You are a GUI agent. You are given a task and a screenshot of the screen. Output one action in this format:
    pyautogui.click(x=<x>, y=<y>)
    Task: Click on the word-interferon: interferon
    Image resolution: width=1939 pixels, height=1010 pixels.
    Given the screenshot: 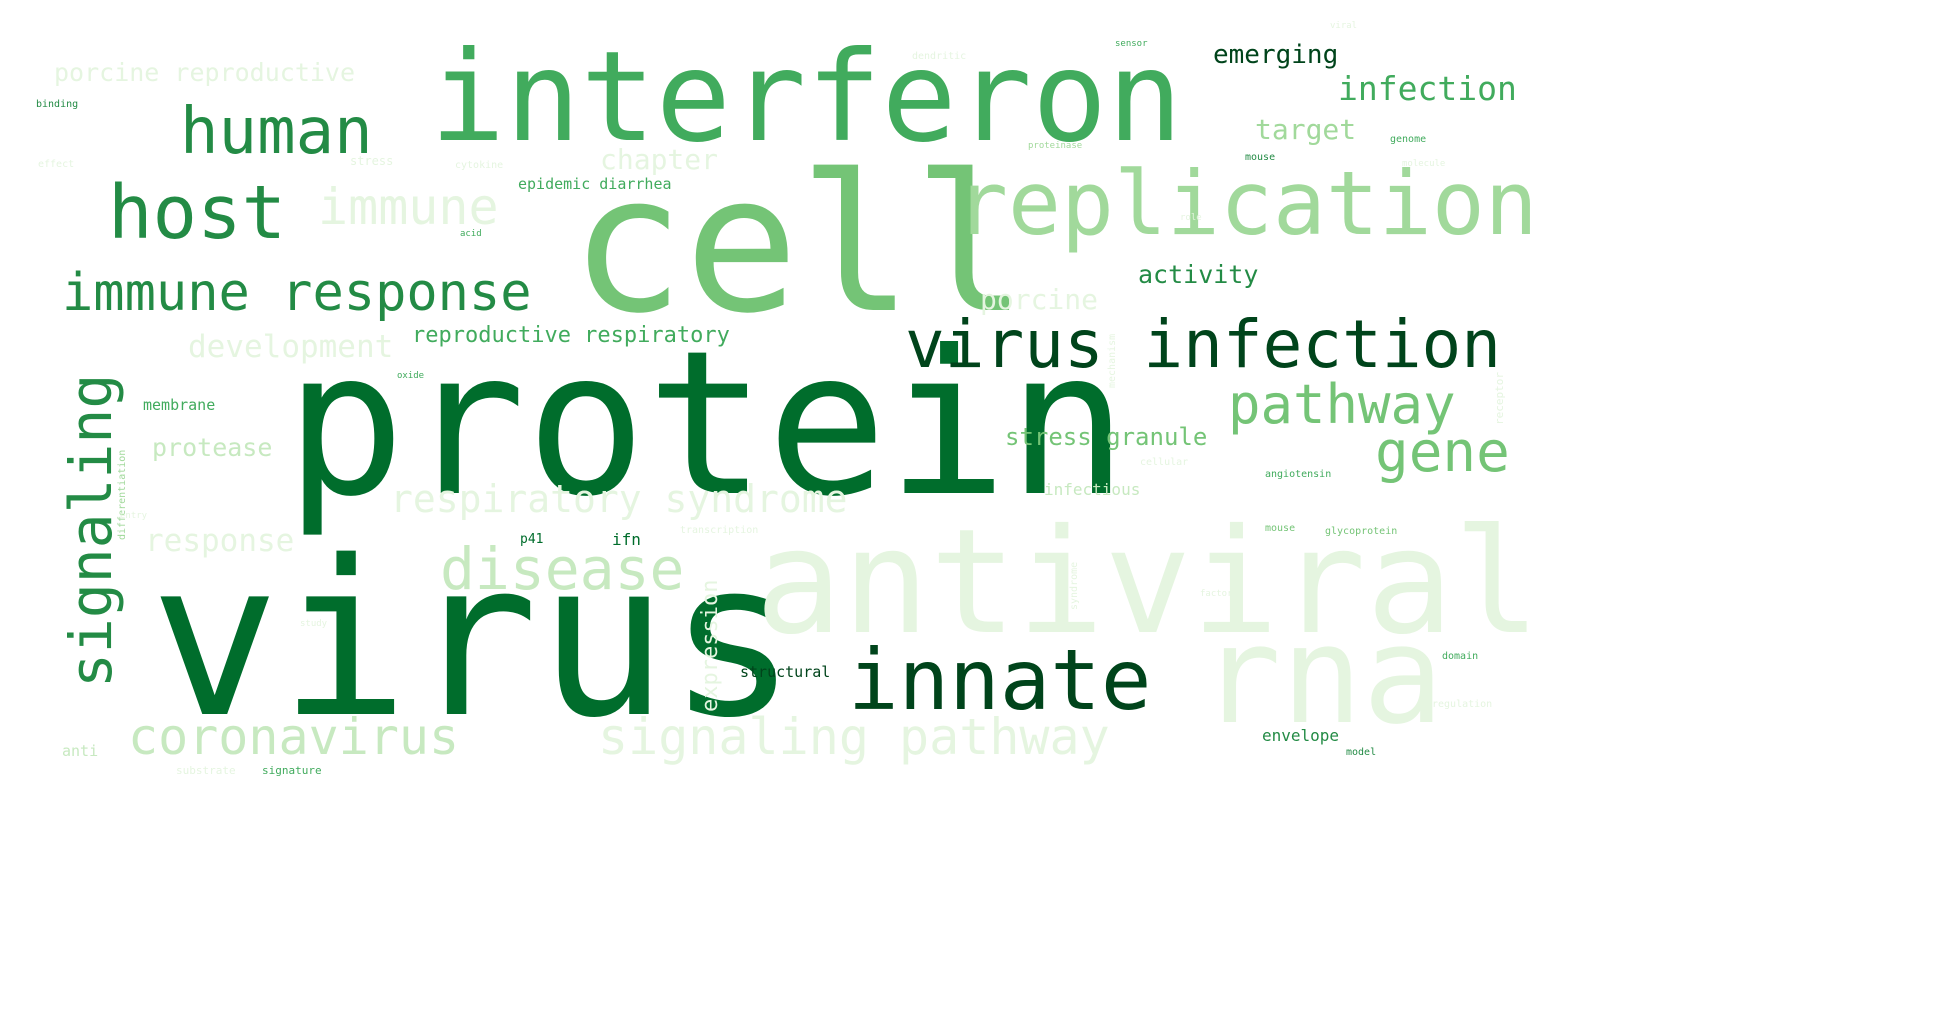 What is the action you would take?
    pyautogui.click(x=806, y=97)
    